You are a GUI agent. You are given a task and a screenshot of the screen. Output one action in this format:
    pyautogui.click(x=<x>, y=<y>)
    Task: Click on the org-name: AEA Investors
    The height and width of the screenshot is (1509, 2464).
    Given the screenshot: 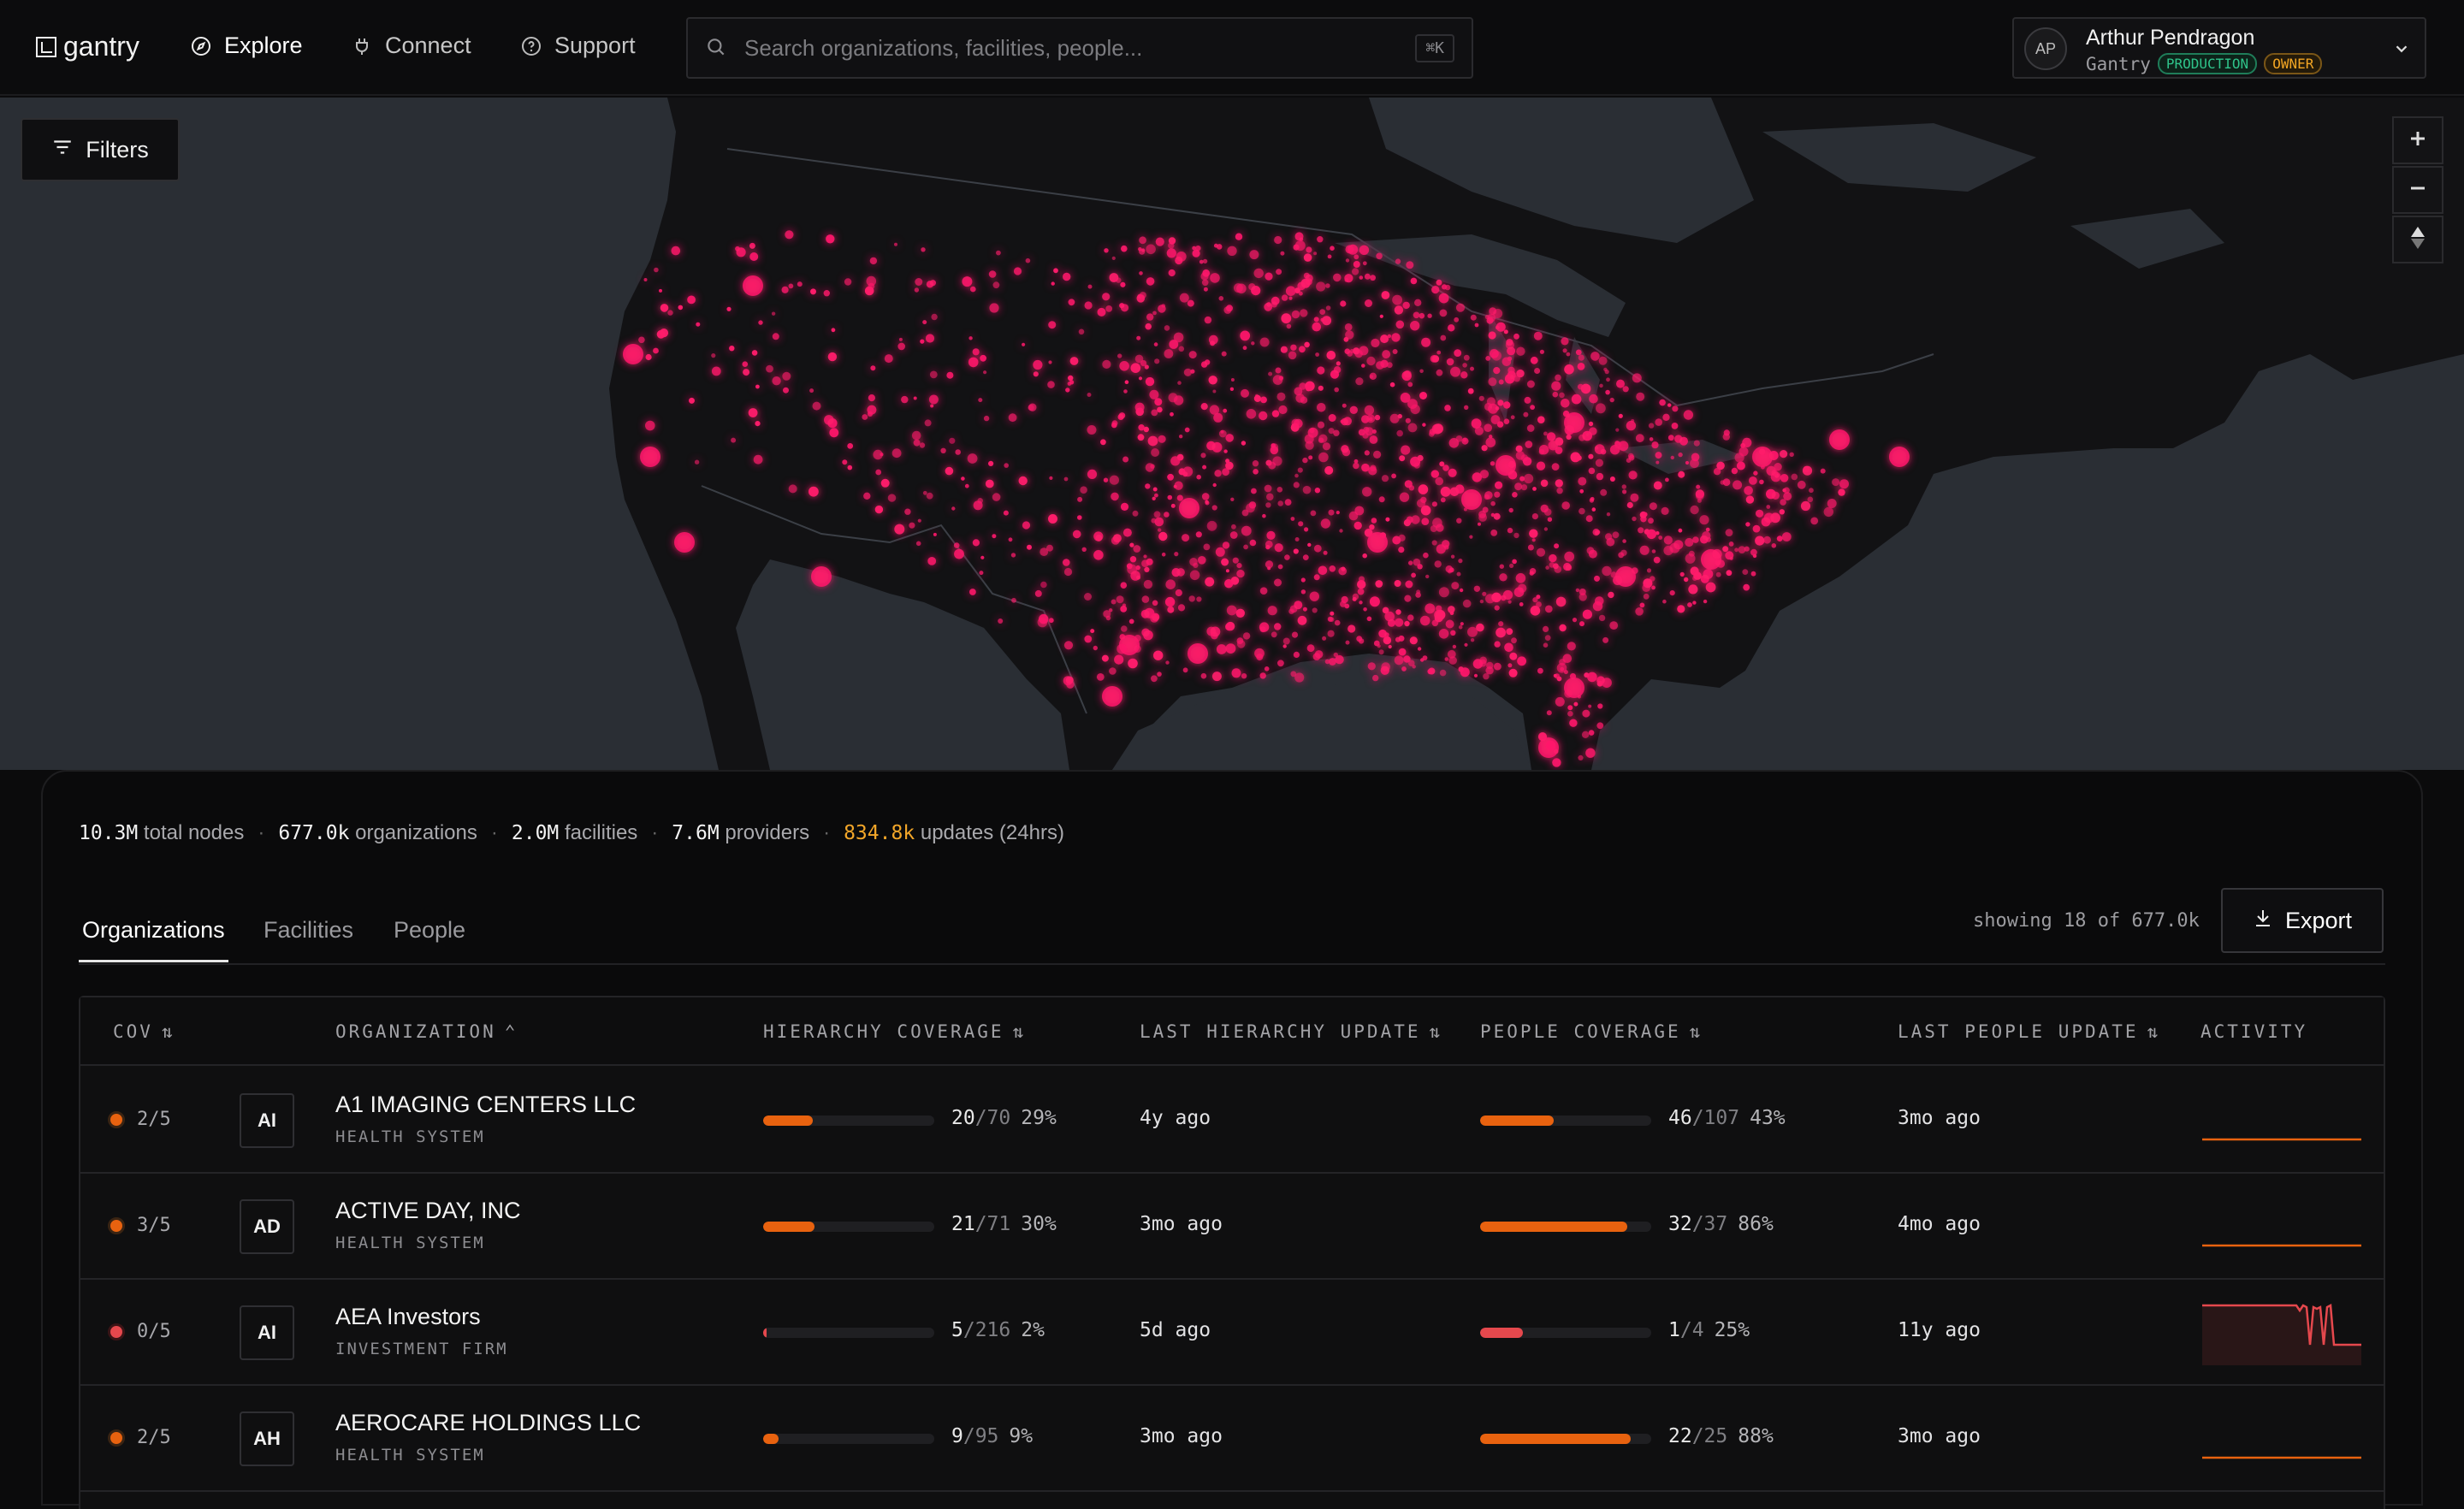 What is the action you would take?
    pyautogui.click(x=408, y=1316)
    